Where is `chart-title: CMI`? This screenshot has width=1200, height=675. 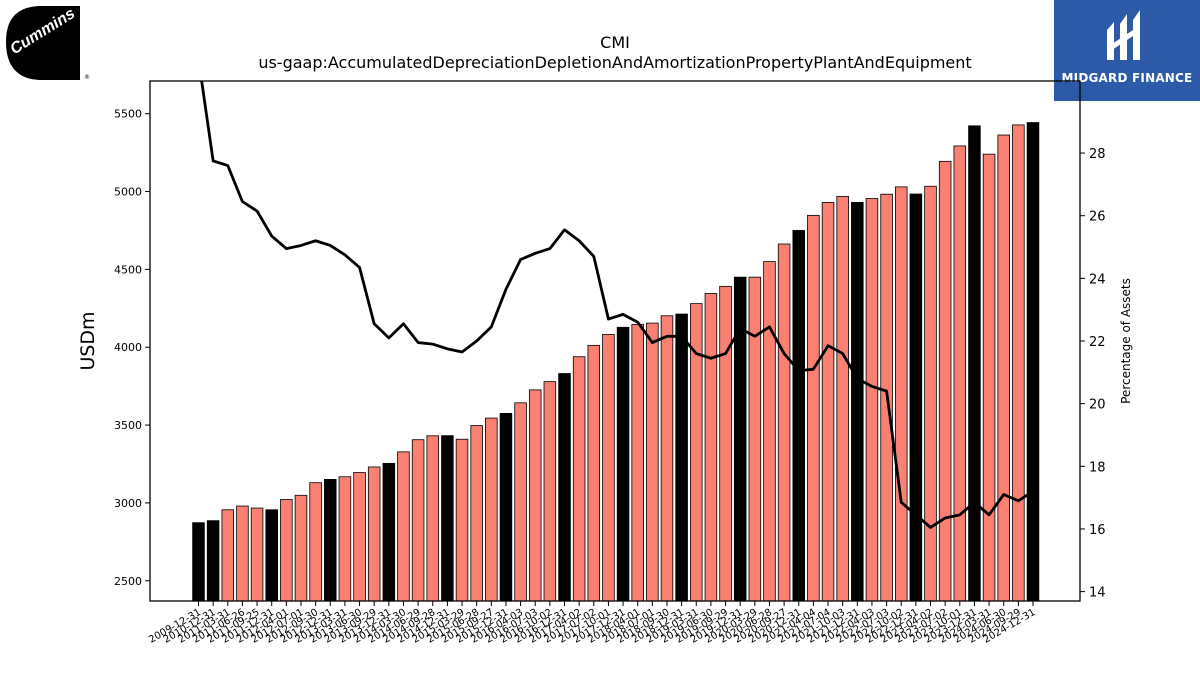
chart-title: CMI is located at coordinates (615, 42).